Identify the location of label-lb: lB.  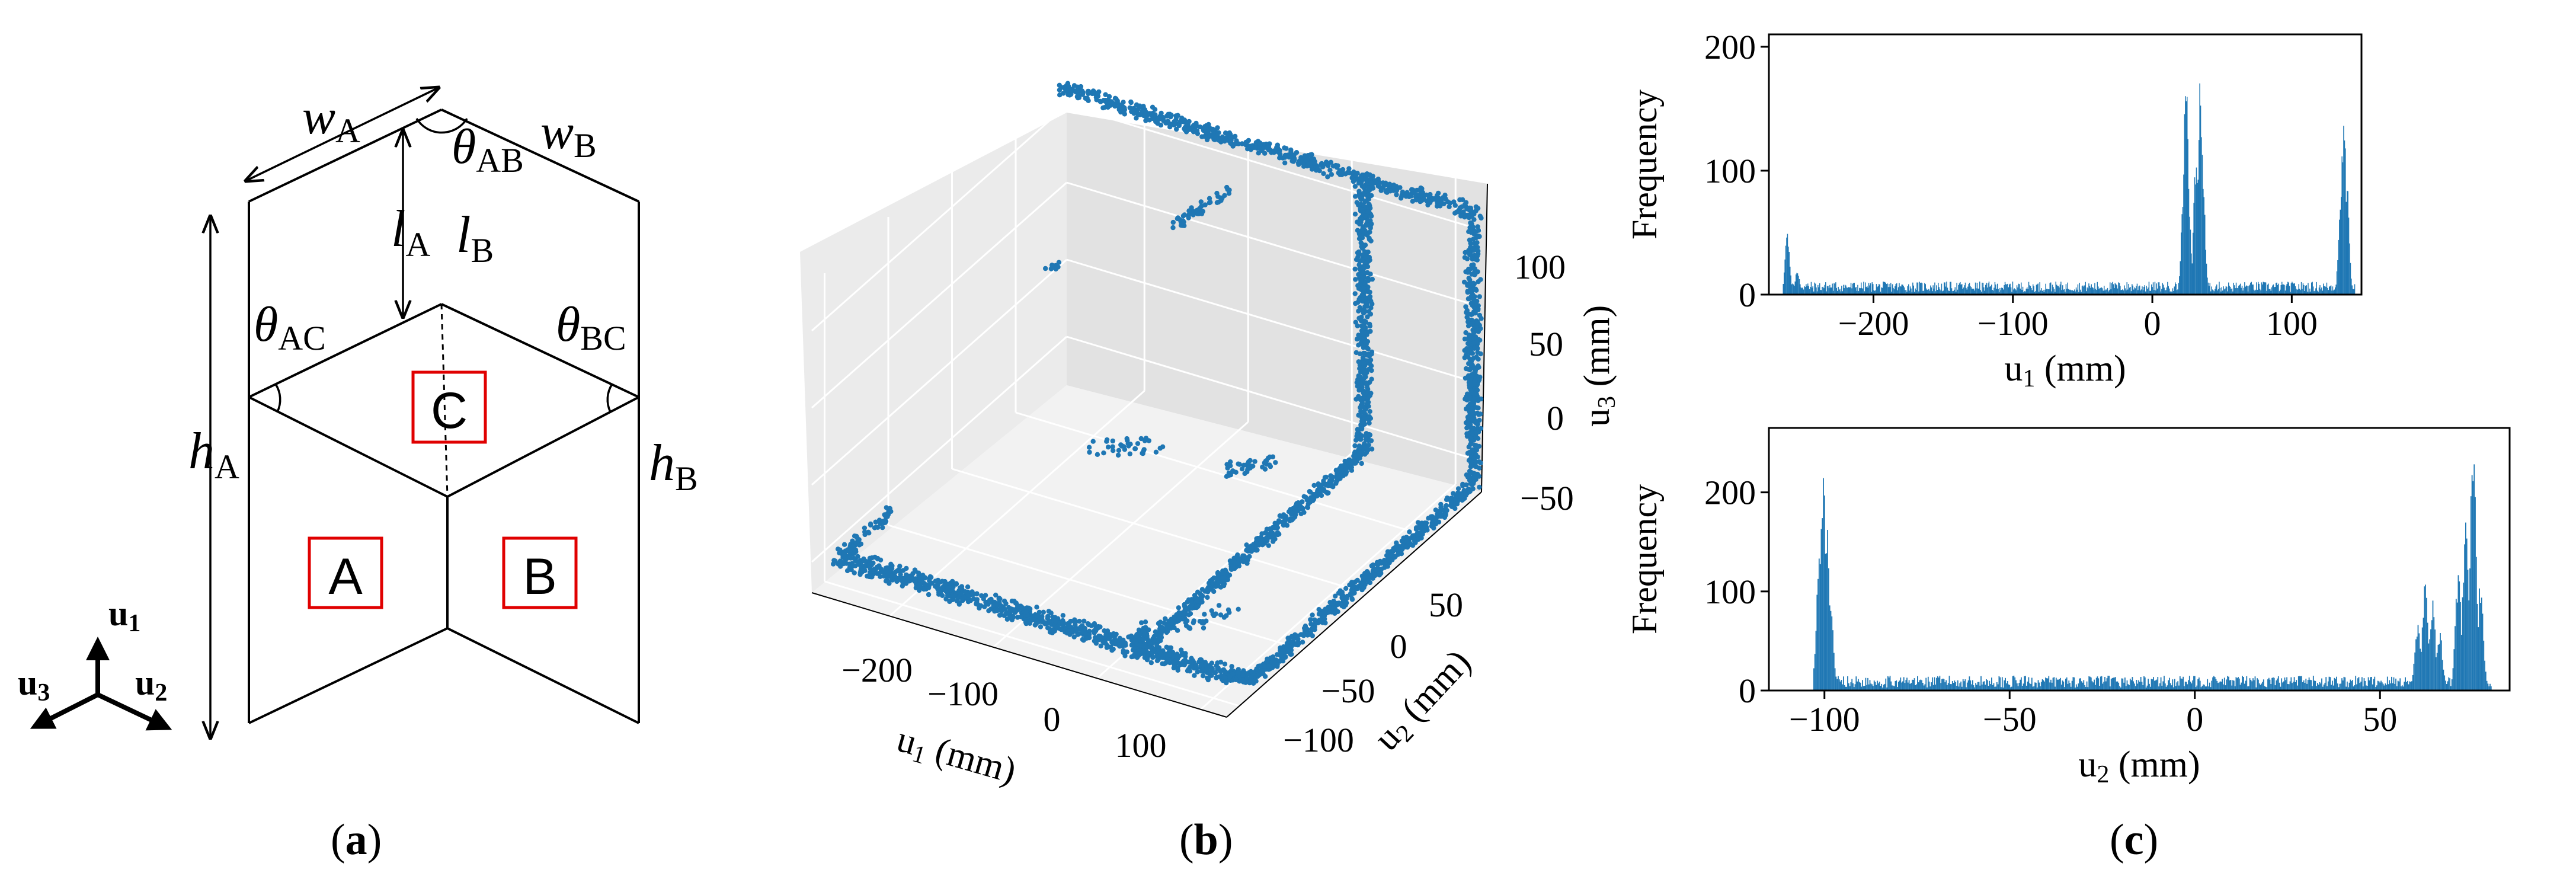
(475, 238).